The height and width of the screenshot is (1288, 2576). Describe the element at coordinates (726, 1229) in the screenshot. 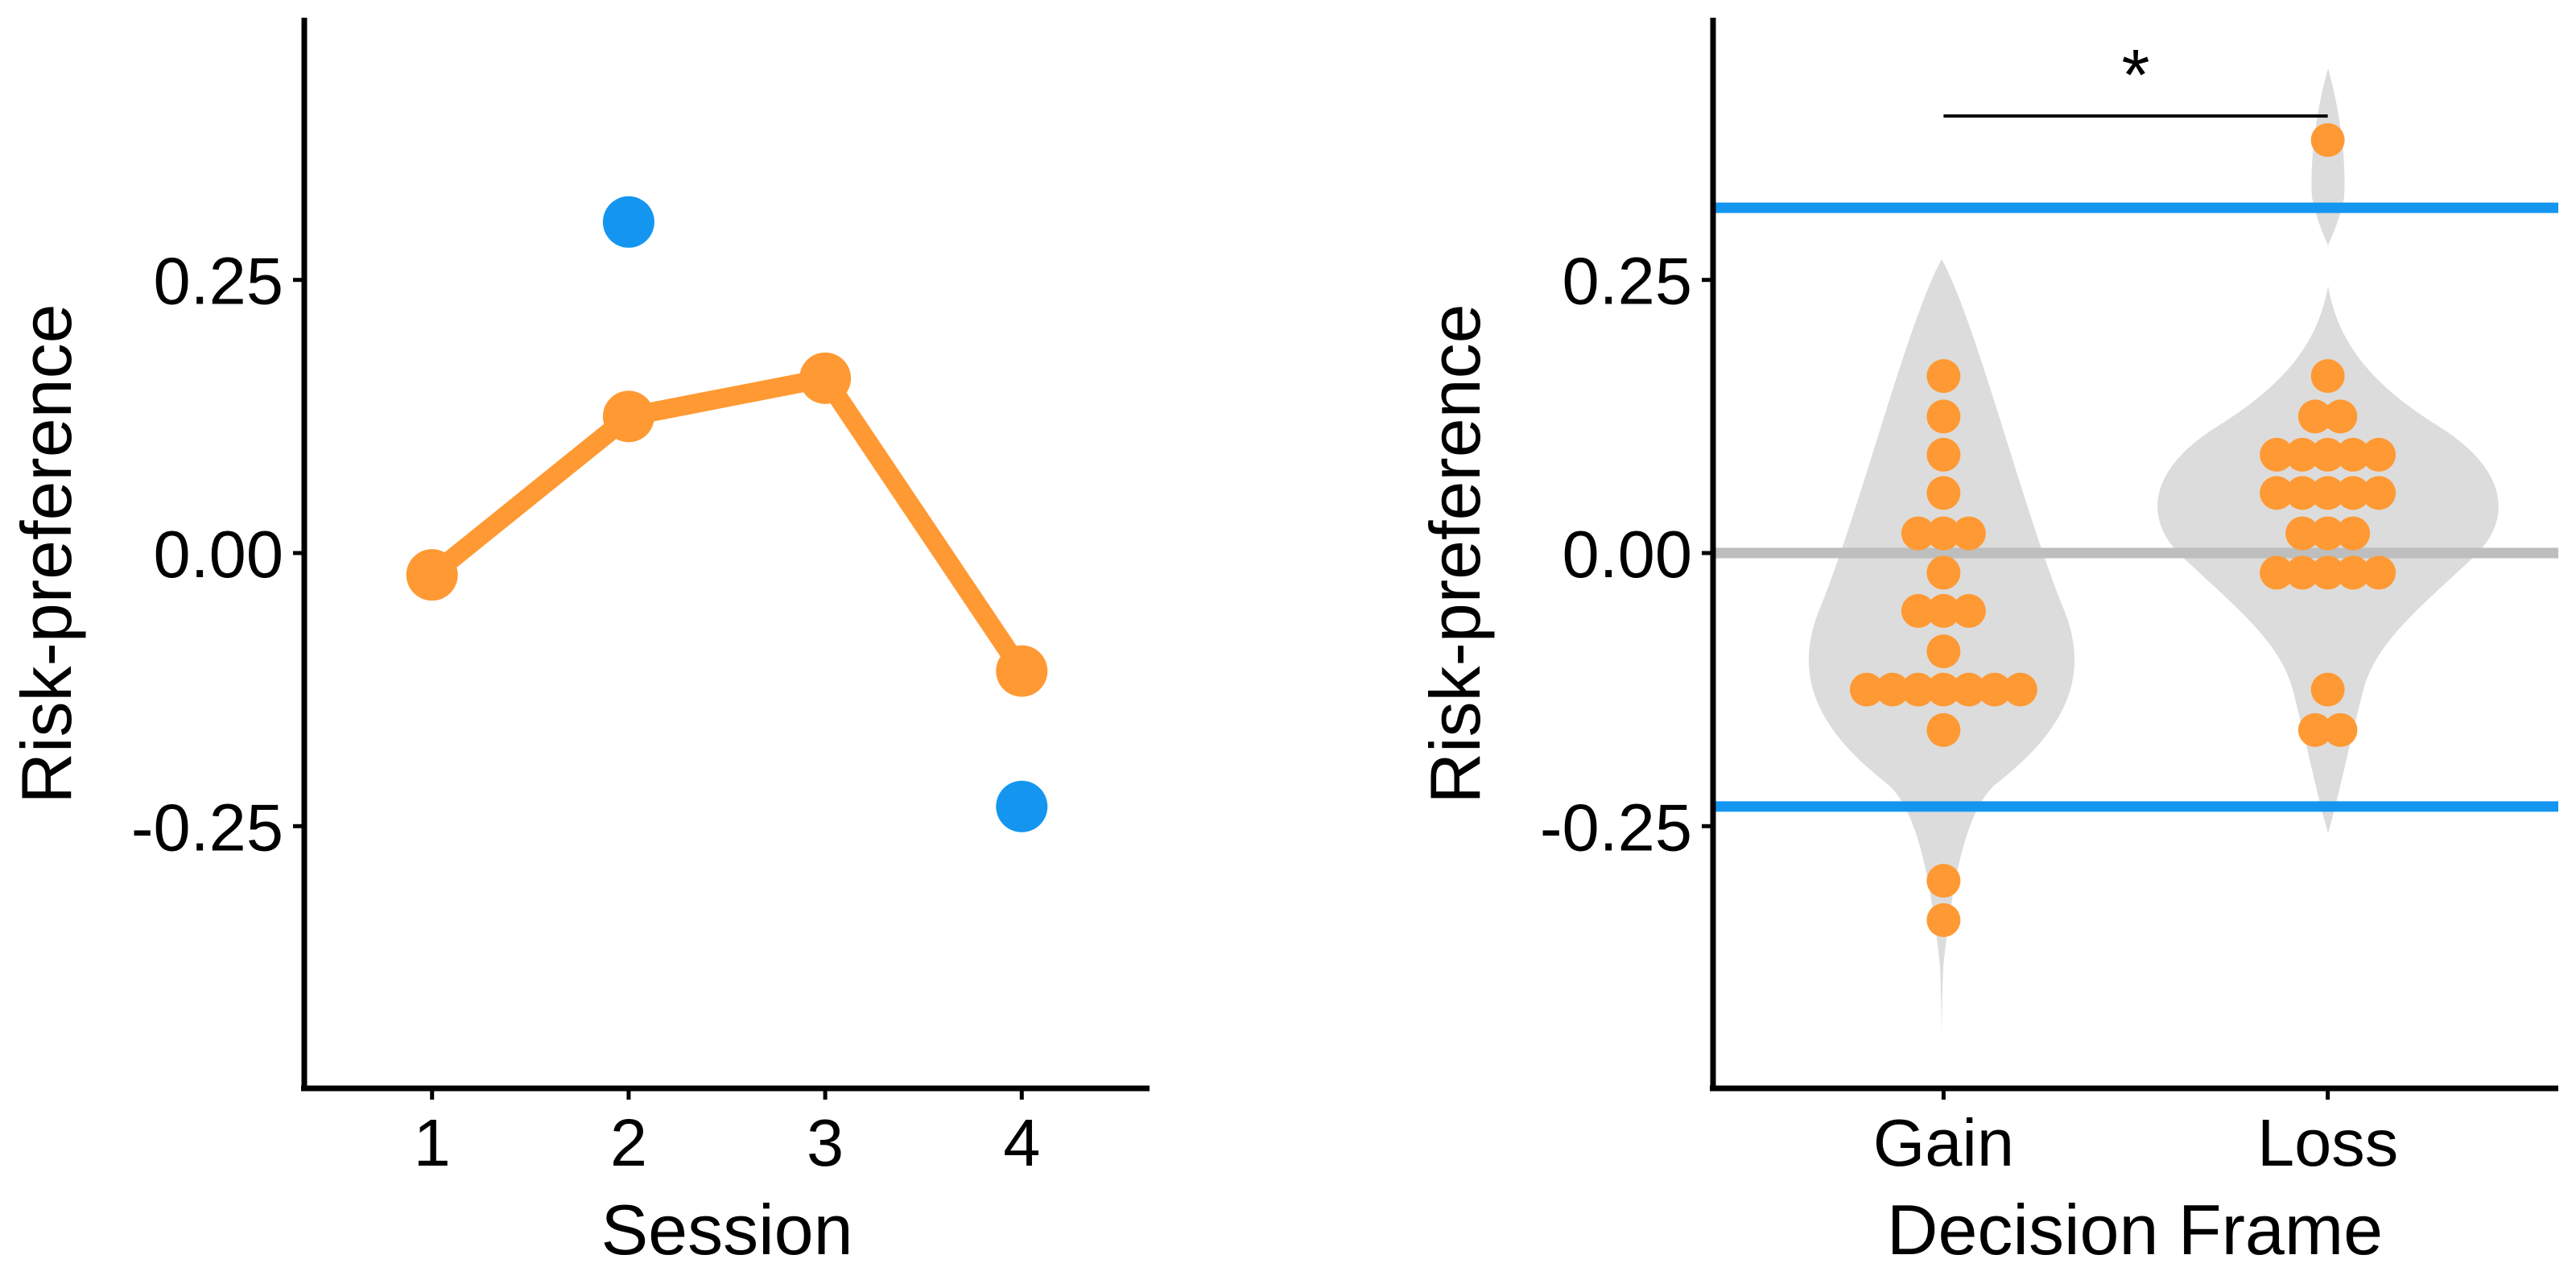

I see `left-x-axis-title: Session` at that location.